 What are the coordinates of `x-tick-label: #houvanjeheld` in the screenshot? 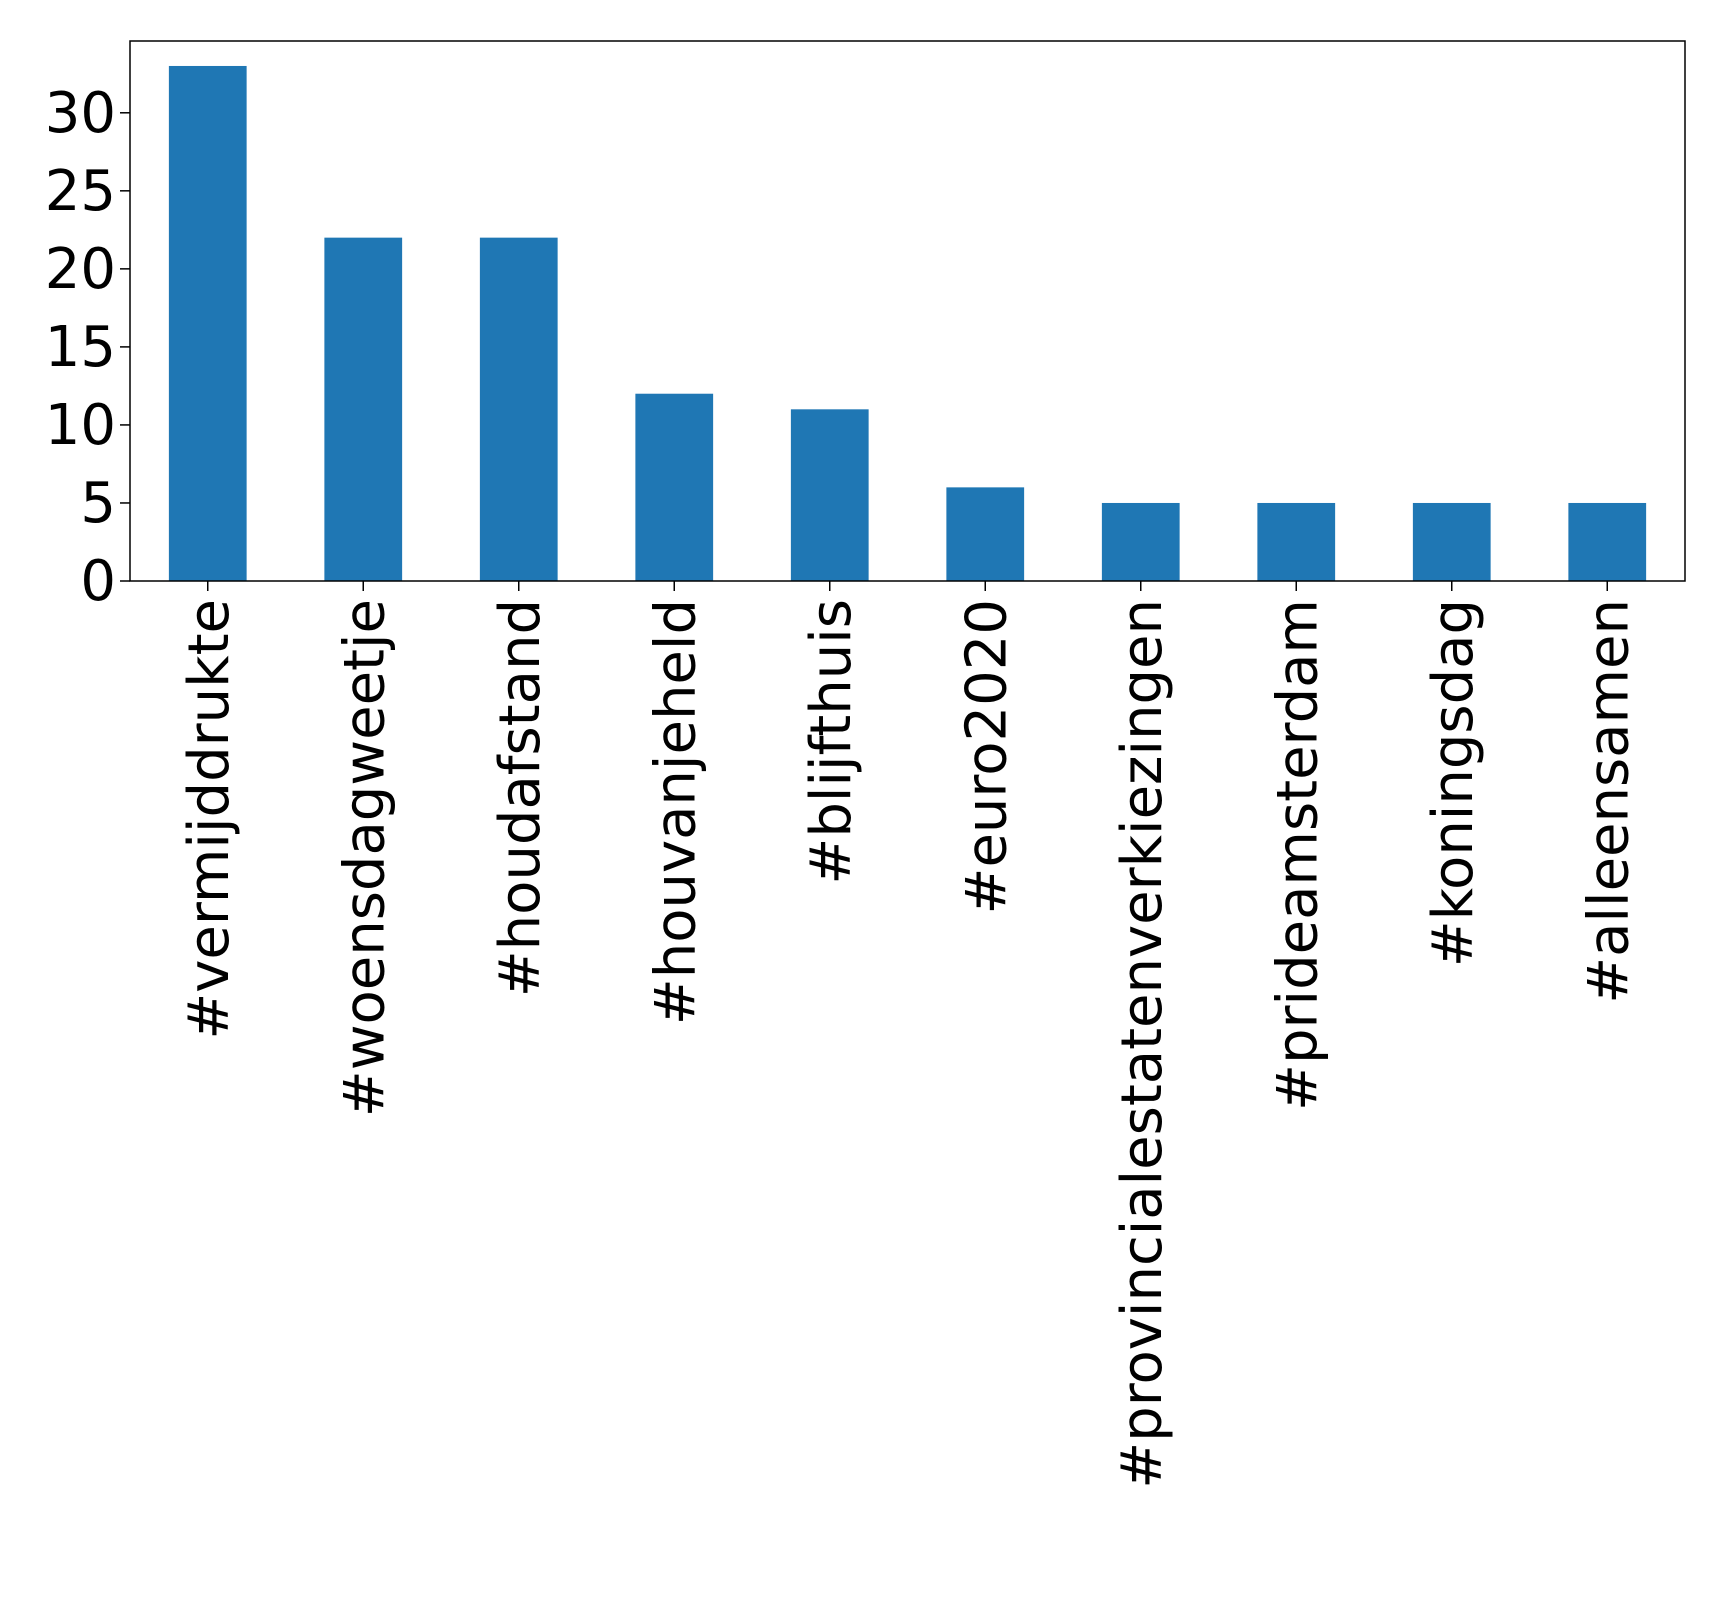 It's located at (675, 812).